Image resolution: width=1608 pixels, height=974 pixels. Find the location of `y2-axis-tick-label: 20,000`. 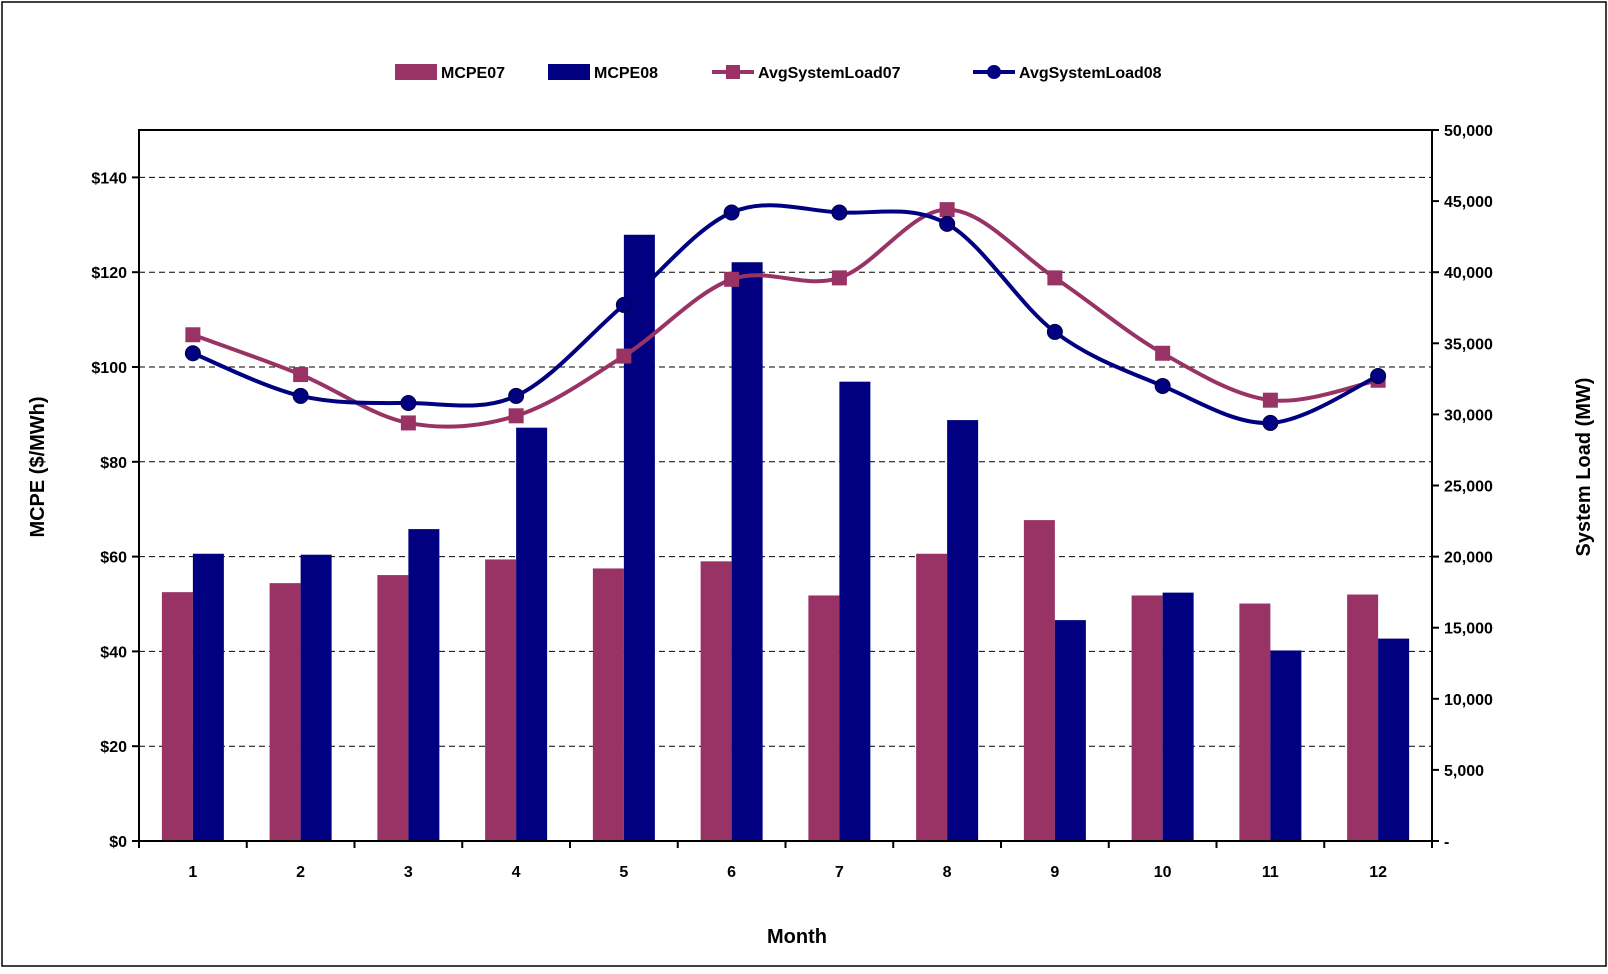

y2-axis-tick-label: 20,000 is located at coordinates (1468, 558).